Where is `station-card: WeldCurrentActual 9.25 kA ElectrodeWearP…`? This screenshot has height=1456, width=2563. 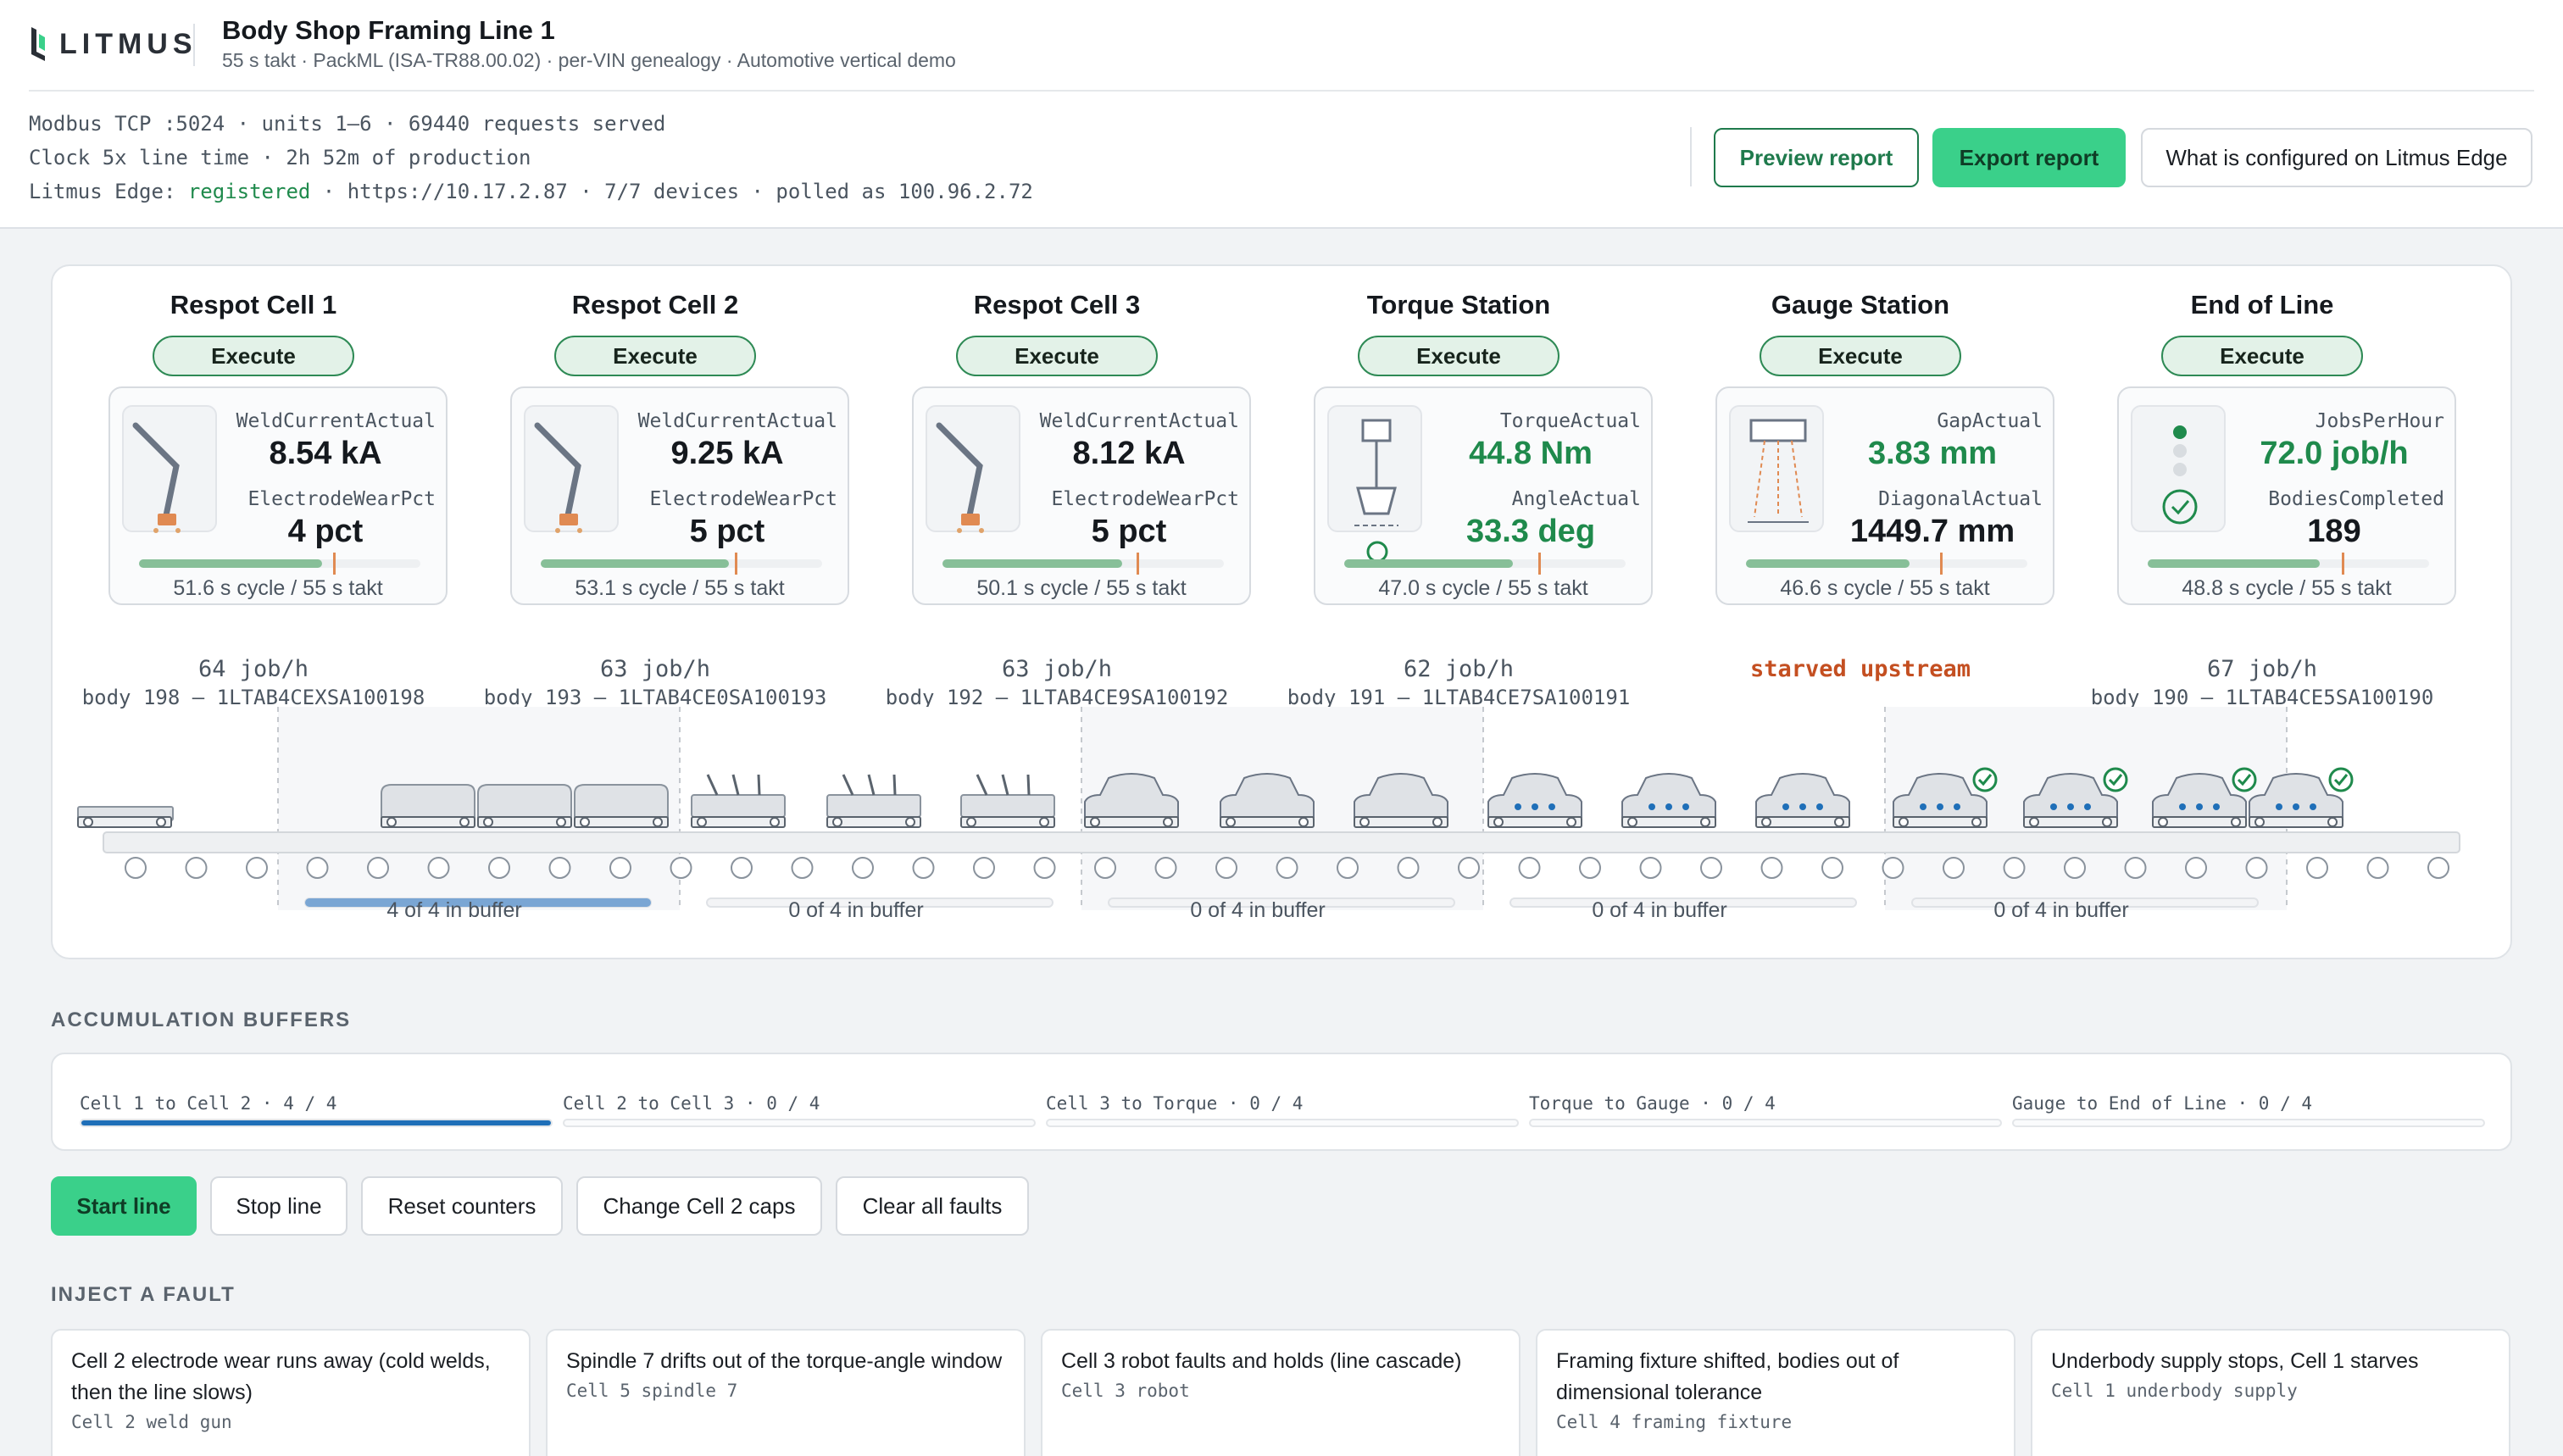 station-card: WeldCurrentActual 9.25 kA ElectrodeWearP… is located at coordinates (679, 496).